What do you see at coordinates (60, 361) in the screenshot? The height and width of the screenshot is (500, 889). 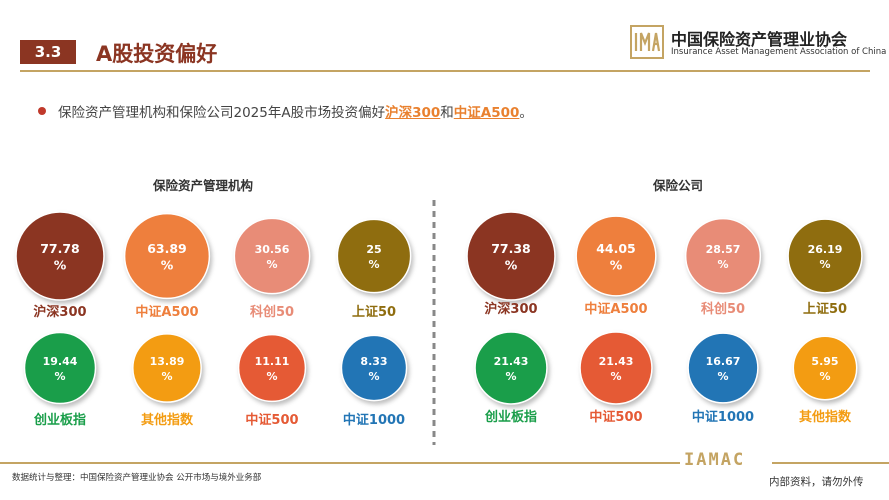 I see `bubble-value-0-4: 19.44` at bounding box center [60, 361].